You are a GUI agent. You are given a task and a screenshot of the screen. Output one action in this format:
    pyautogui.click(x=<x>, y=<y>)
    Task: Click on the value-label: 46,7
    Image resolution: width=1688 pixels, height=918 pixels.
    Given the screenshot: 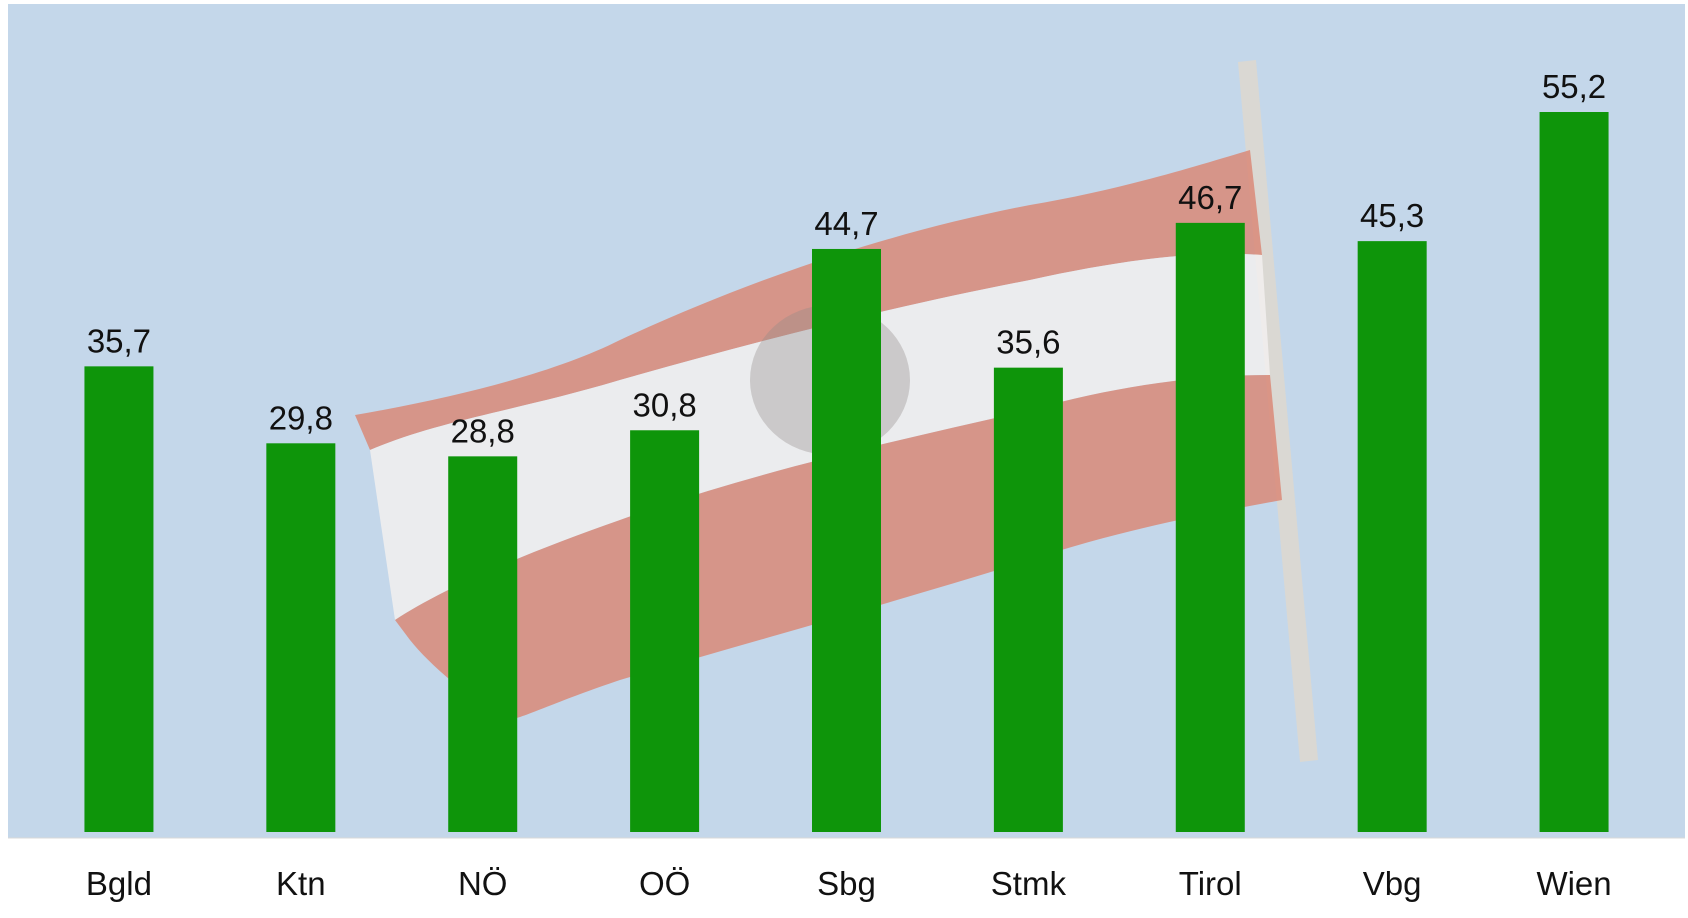 What is the action you would take?
    pyautogui.click(x=1210, y=197)
    